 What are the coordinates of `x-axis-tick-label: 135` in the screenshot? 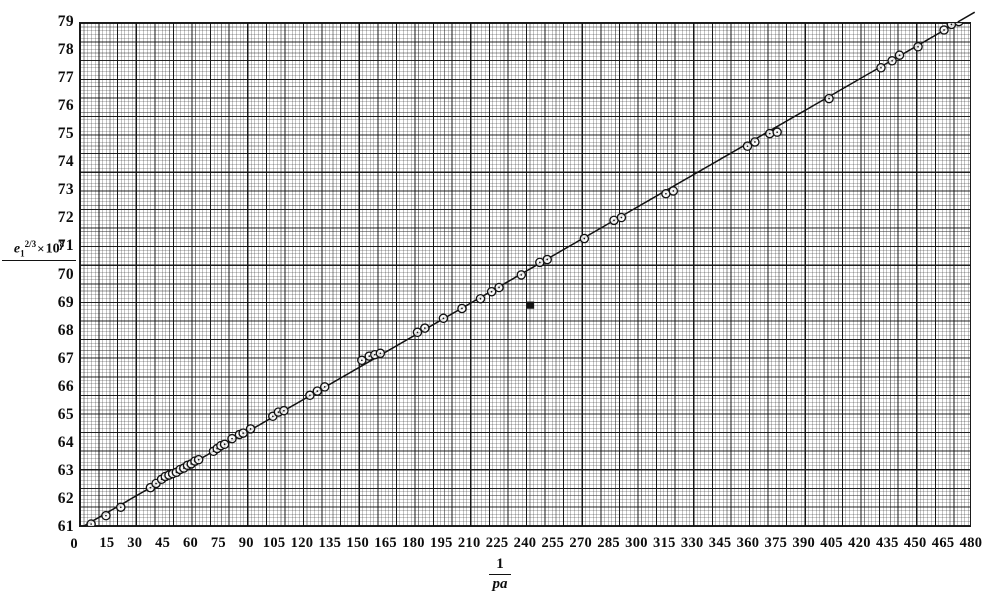 It's located at (330, 543).